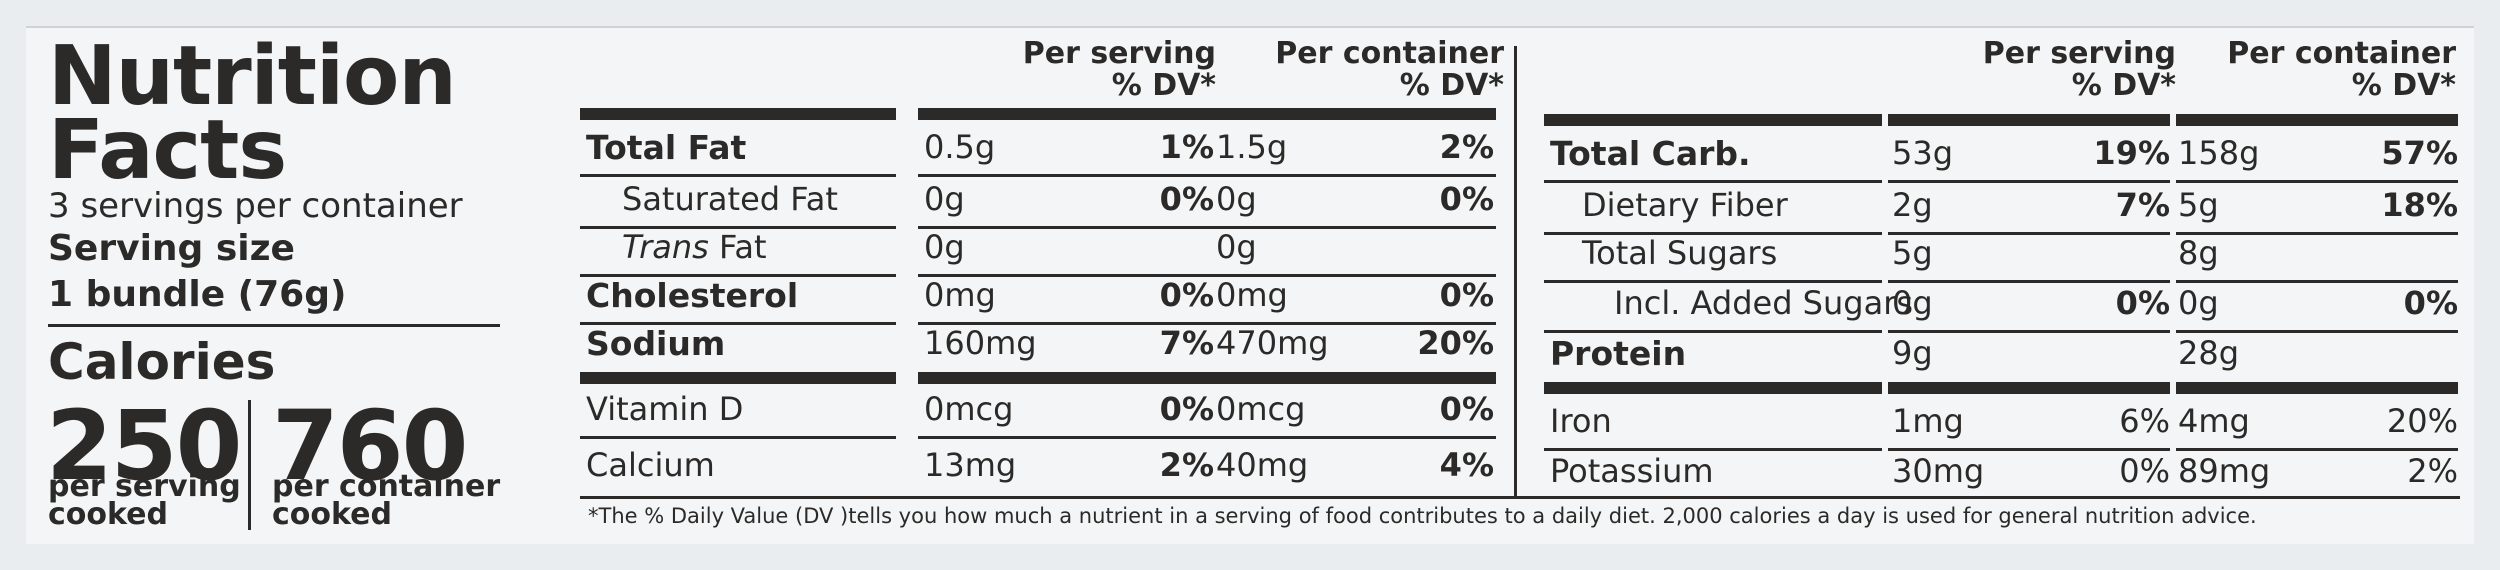 Image resolution: width=2500 pixels, height=570 pixels. I want to click on right-row-serving-amount: 5g, so click(1912, 253).